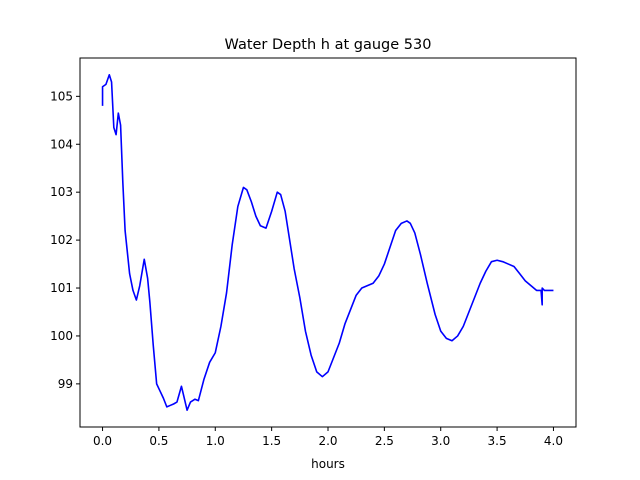  What do you see at coordinates (328, 45) in the screenshot?
I see `chart-title: Water Depth h at gauge 530` at bounding box center [328, 45].